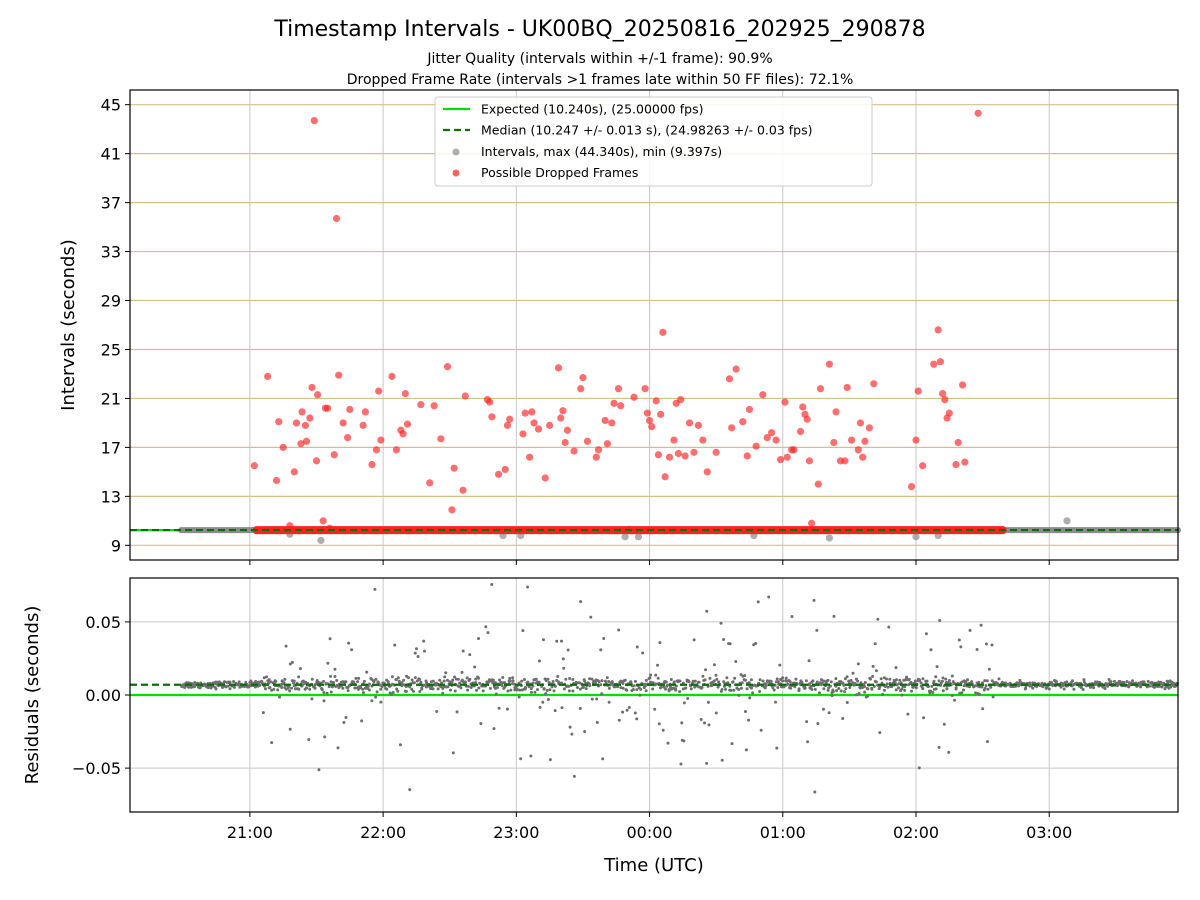  I want to click on x-tick-label: 21:00, so click(250, 832).